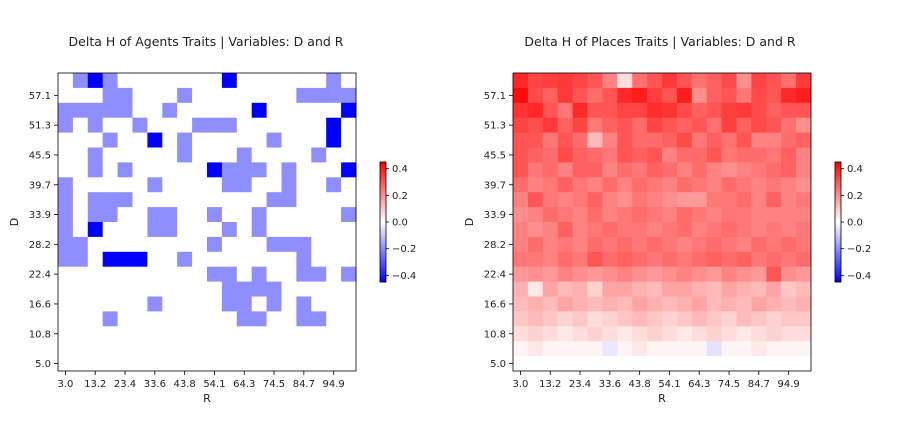 The image size is (904, 438). What do you see at coordinates (40, 126) in the screenshot?
I see `y-tick-label: 51.3` at bounding box center [40, 126].